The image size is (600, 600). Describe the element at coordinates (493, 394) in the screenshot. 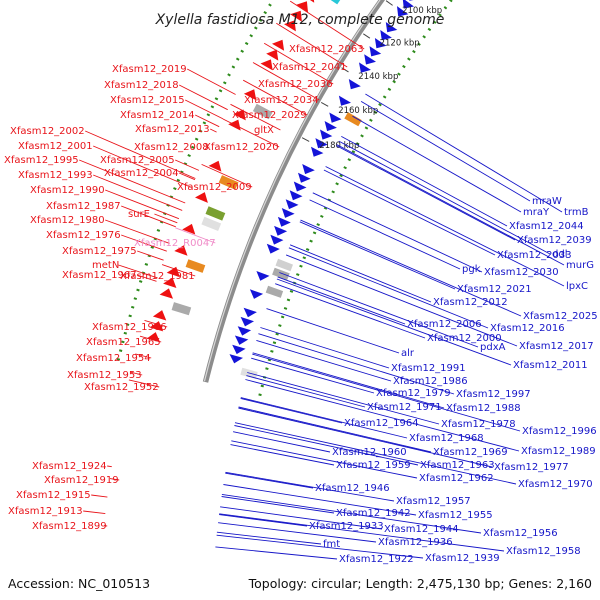

I see `gene-label-reverse: Xfasm12_1997` at that location.